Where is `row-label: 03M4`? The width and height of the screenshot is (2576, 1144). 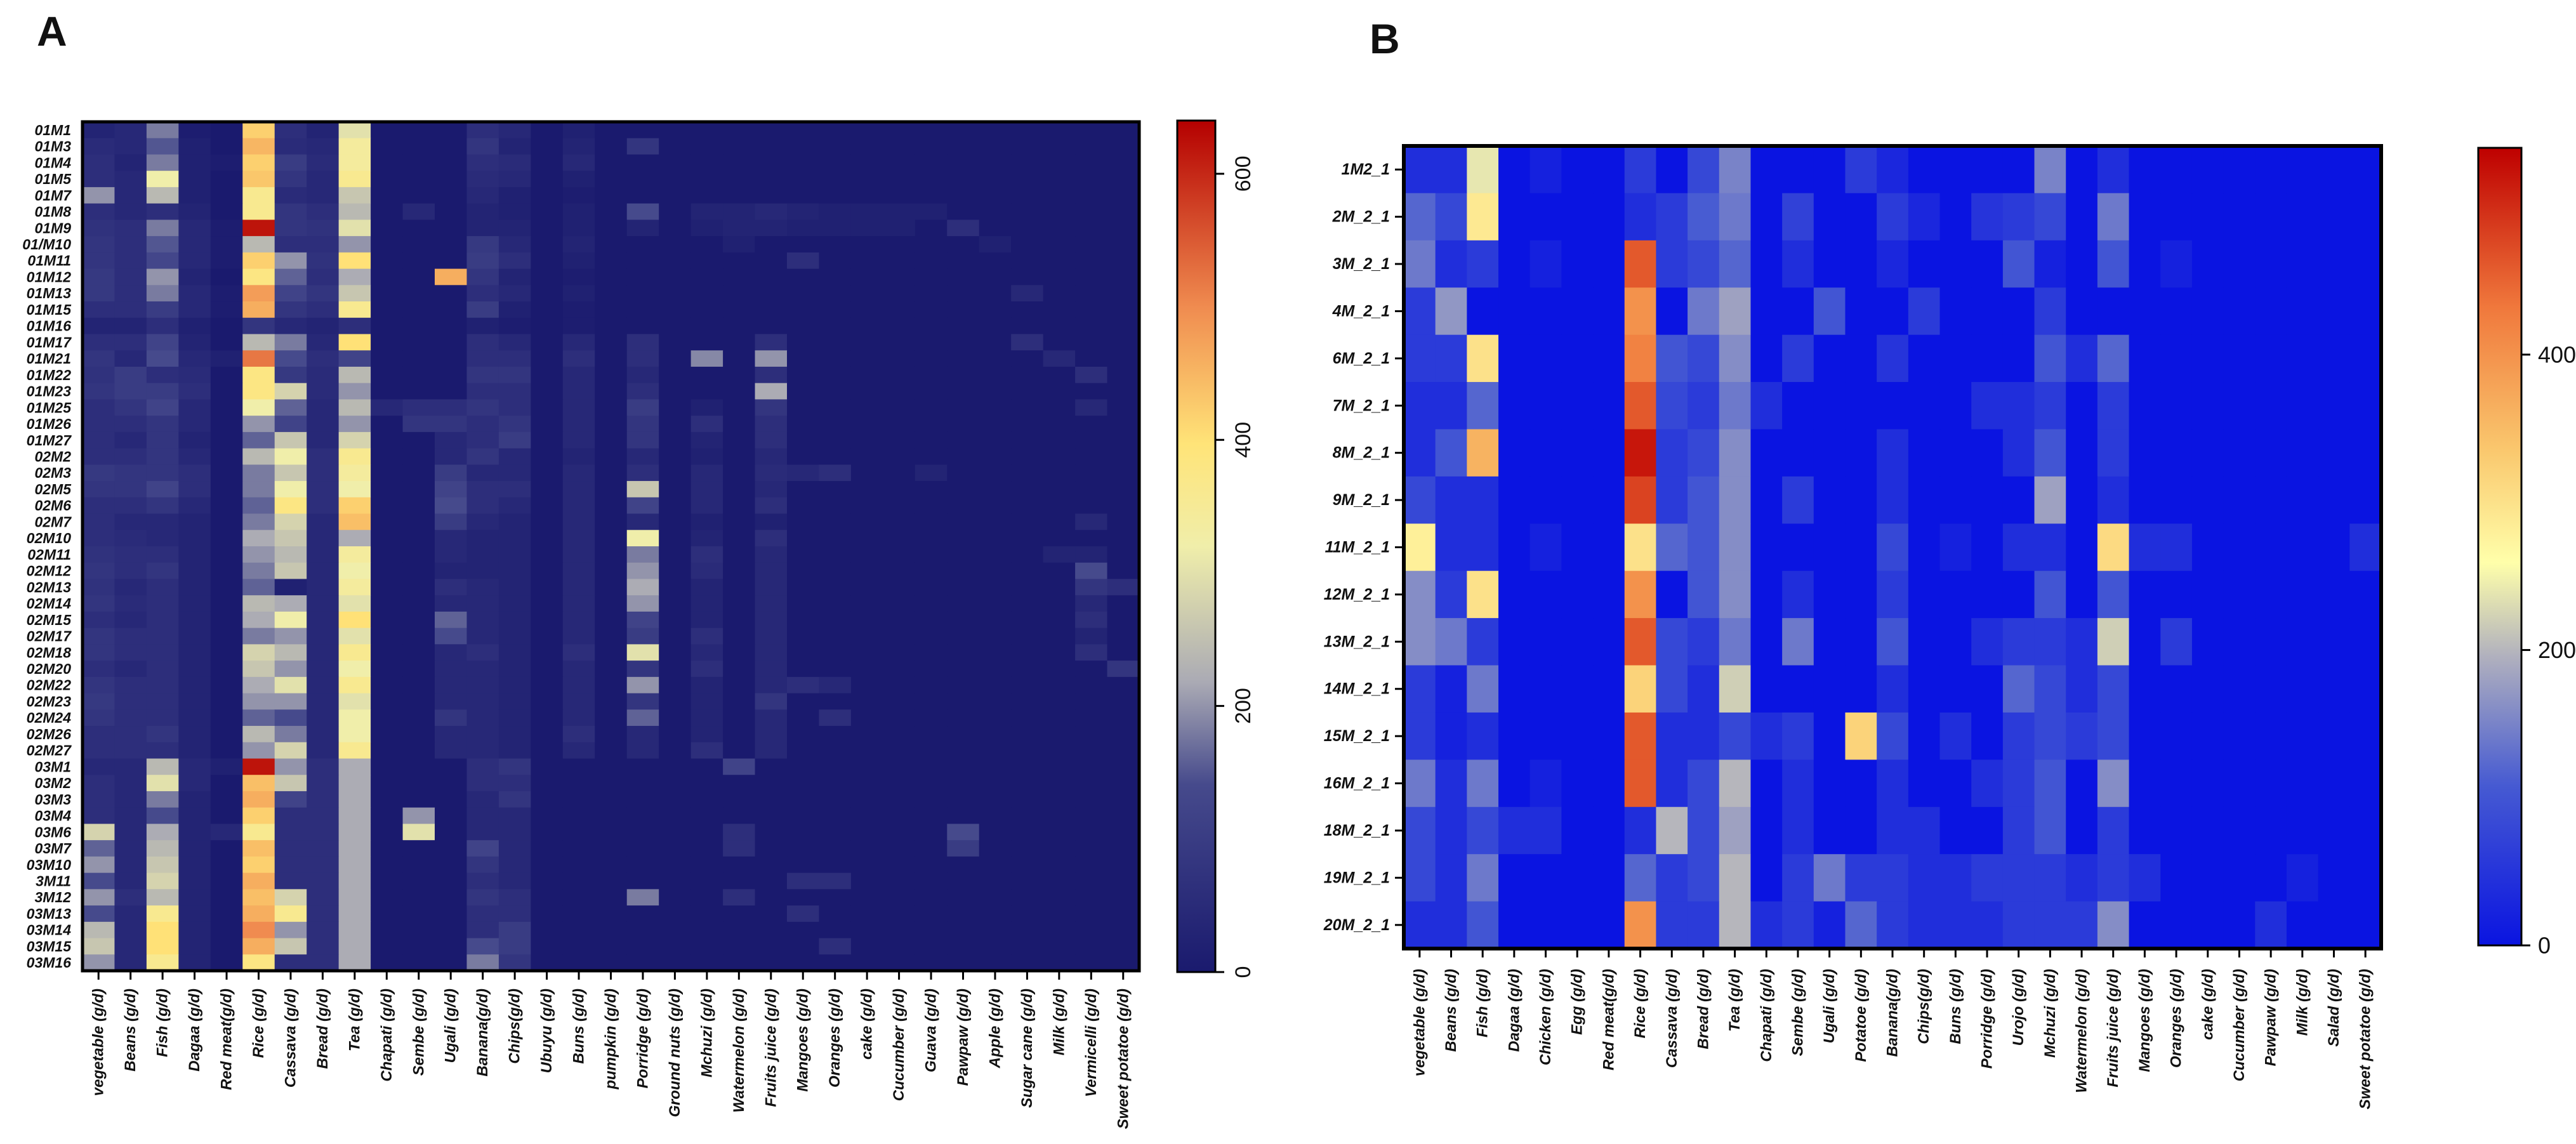
row-label: 03M4 is located at coordinates (53, 816).